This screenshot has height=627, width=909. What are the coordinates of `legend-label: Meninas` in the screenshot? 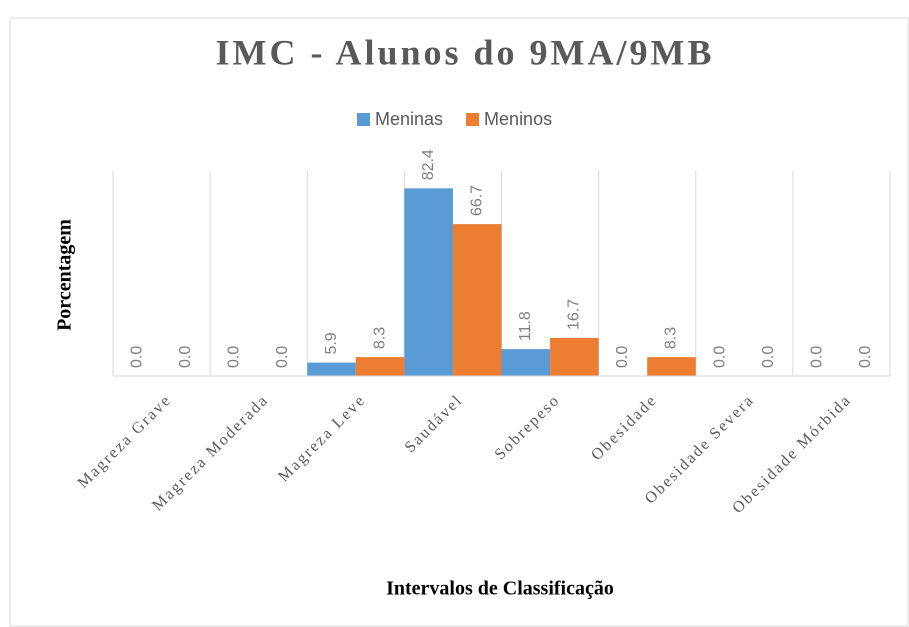 It's located at (409, 119).